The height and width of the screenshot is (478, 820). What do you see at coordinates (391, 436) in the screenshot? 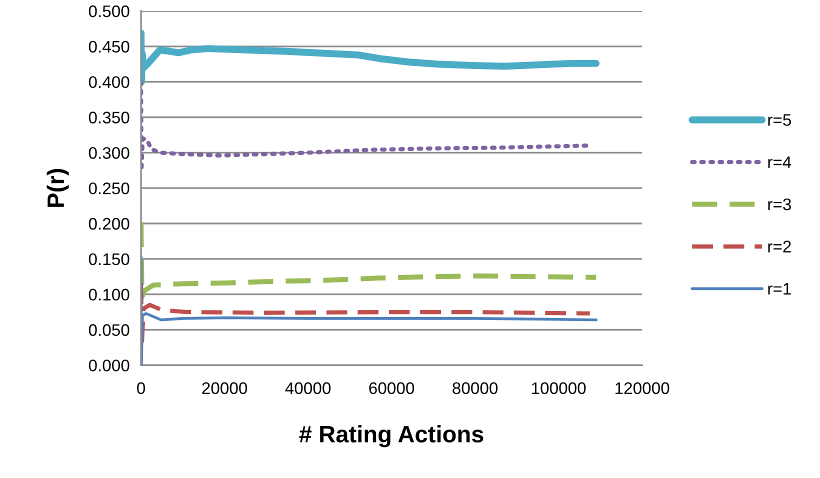
I see `x-axis-title: # Rating Actions` at bounding box center [391, 436].